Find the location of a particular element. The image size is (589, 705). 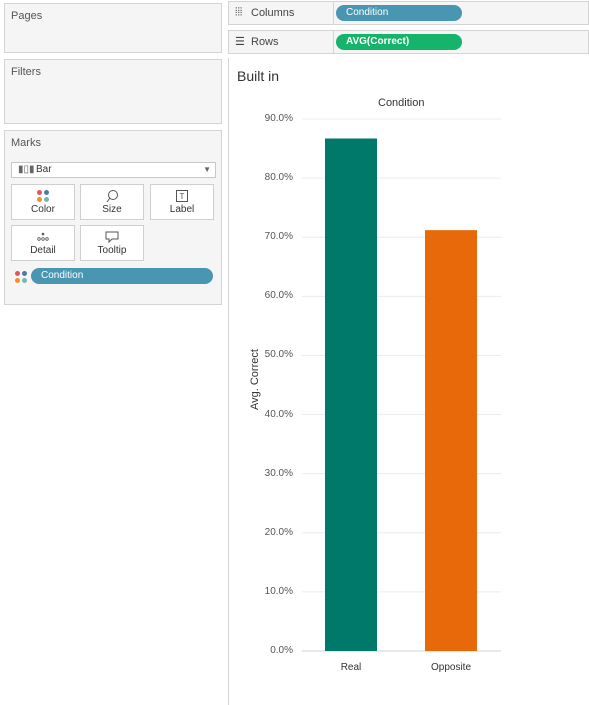

bar-opposite is located at coordinates (451, 440).